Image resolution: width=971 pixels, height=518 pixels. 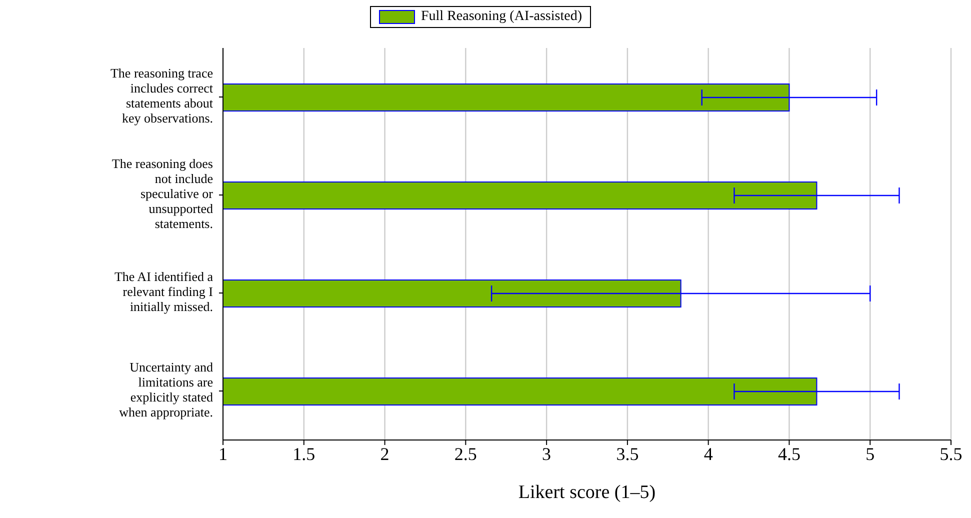 What do you see at coordinates (501, 17) in the screenshot?
I see `legend-label: Full Reasoning (AI-assisted)` at bounding box center [501, 17].